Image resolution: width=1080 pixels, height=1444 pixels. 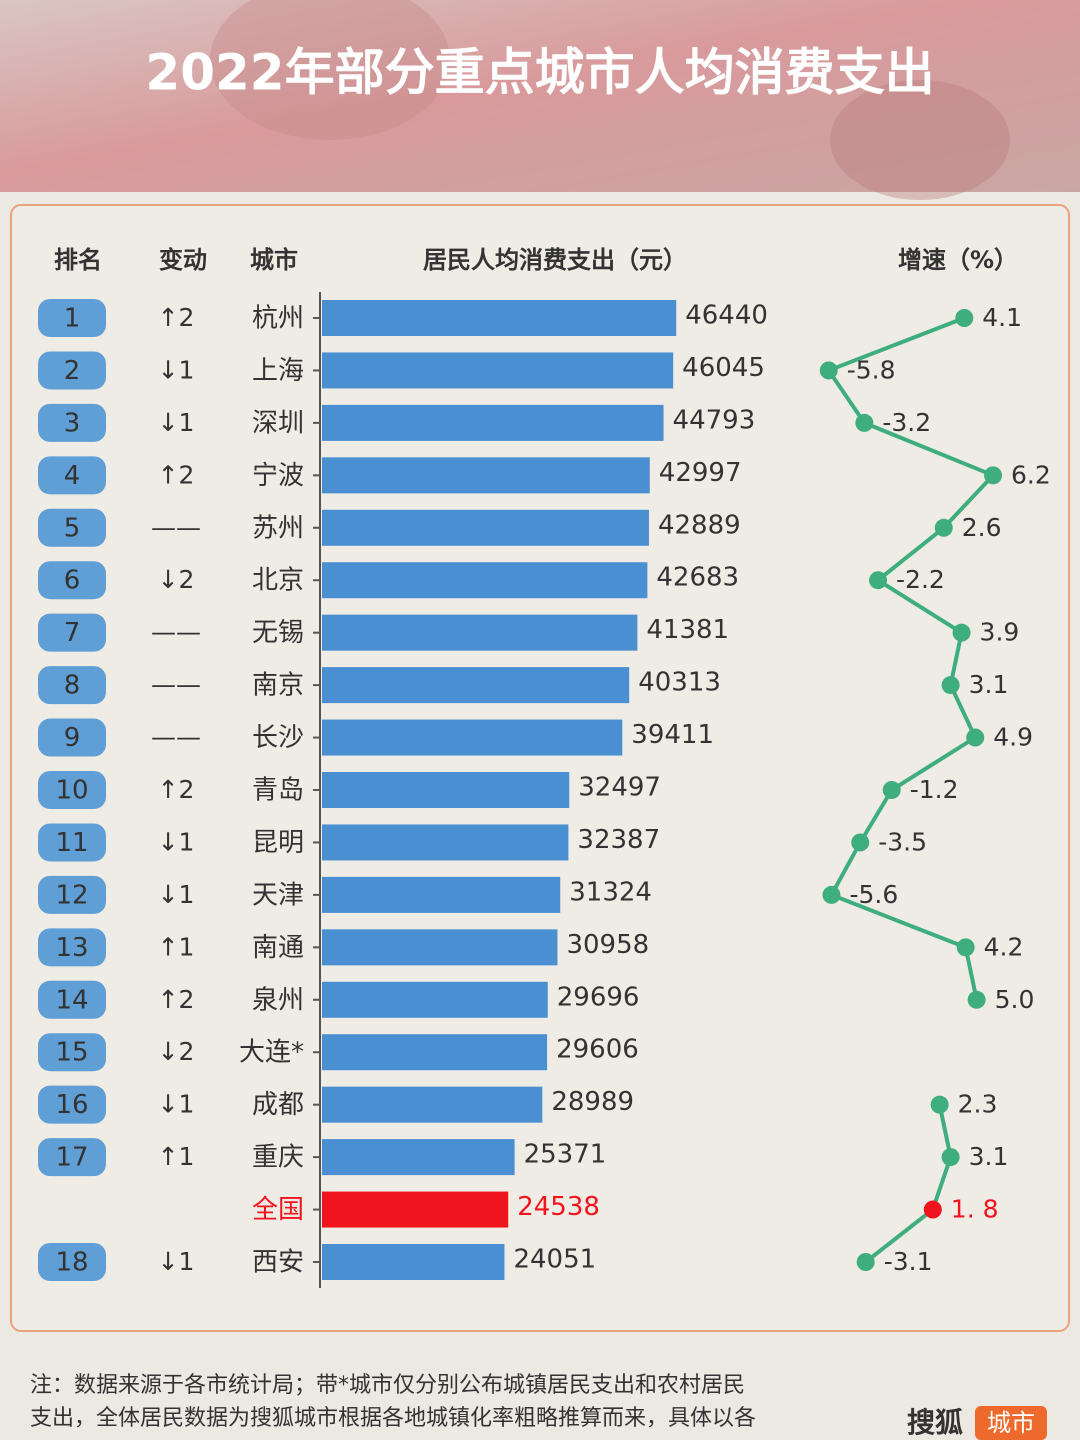 I want to click on city: 成都, so click(x=278, y=1105).